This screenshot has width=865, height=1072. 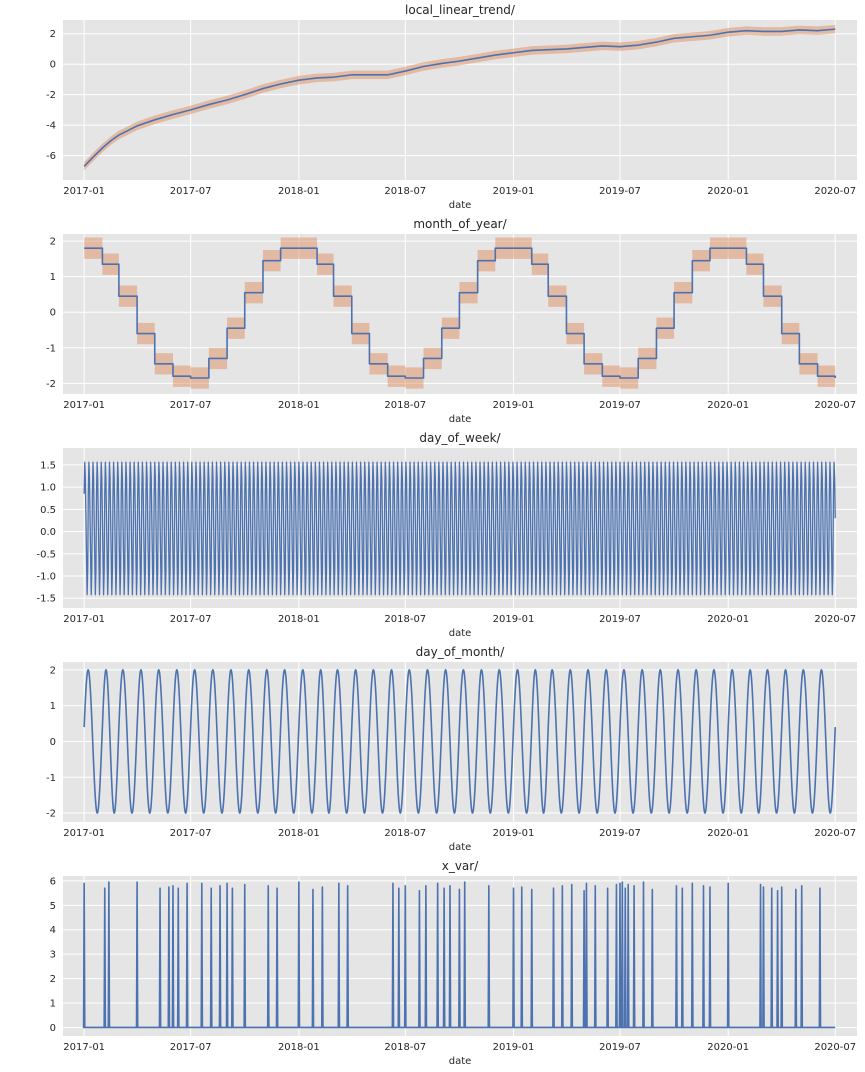 What do you see at coordinates (53, 881) in the screenshot?
I see `y-tick-label: 6` at bounding box center [53, 881].